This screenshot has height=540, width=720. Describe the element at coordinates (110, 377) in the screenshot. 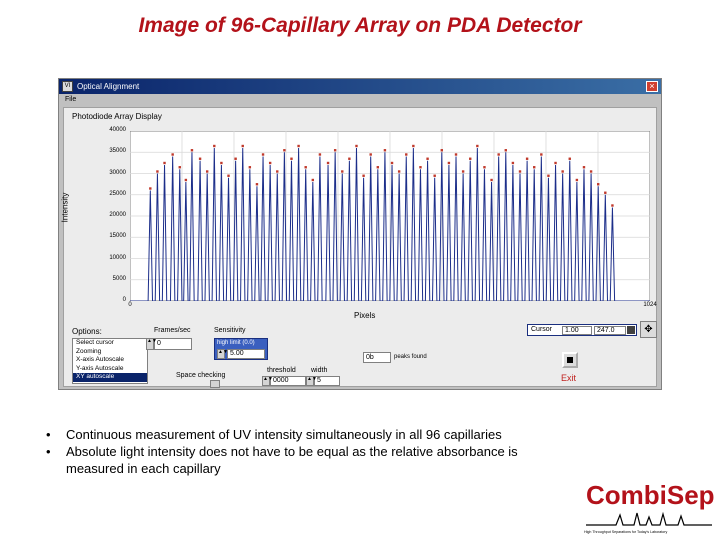

I see `options-list-item: XY autoscale` at that location.